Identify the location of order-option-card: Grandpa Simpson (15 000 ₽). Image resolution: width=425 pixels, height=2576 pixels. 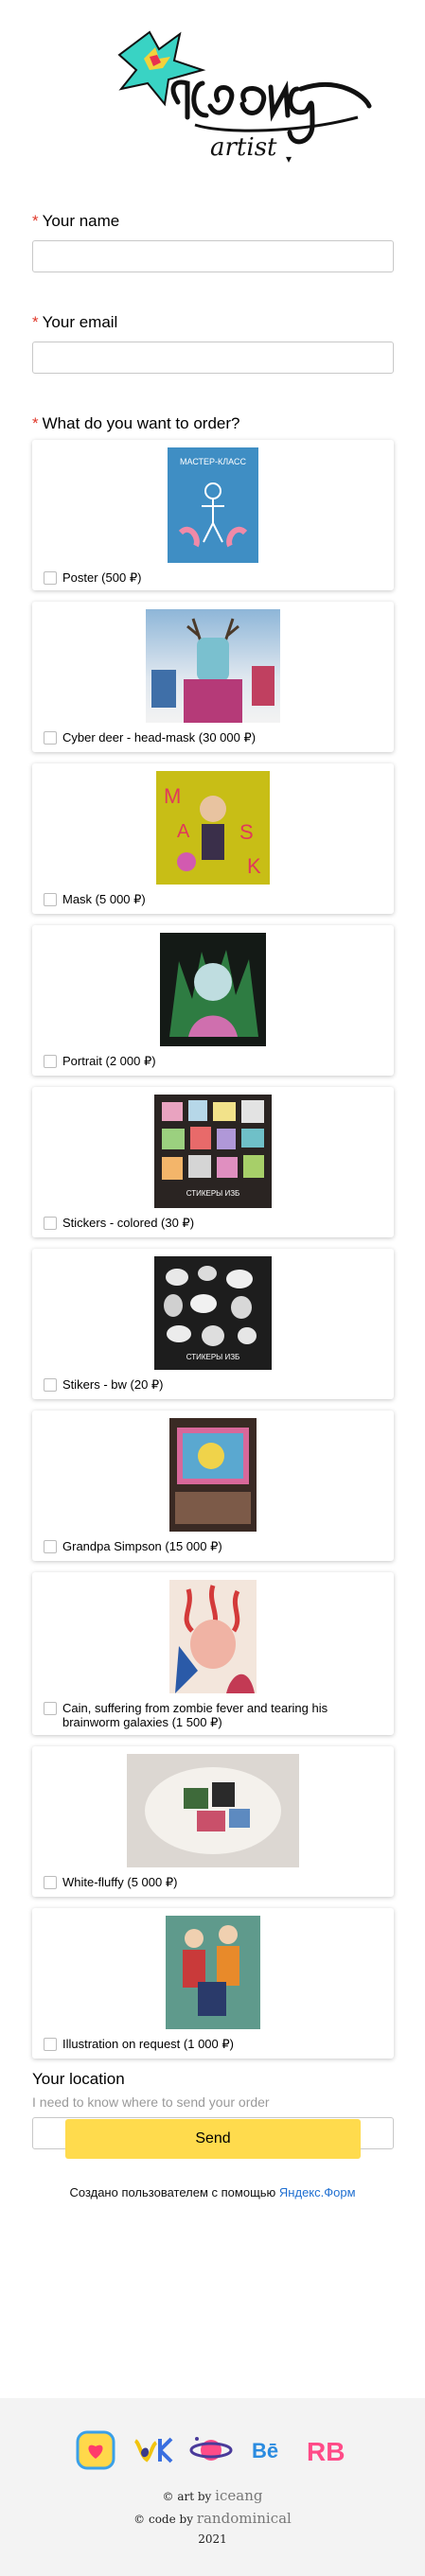
(213, 1486).